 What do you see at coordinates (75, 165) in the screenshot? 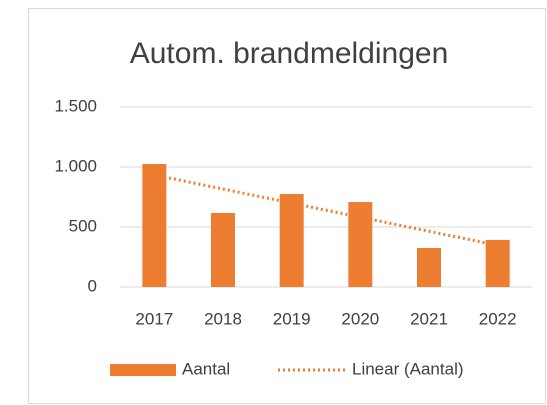
I see `y-tick-label: 1.000` at bounding box center [75, 165].